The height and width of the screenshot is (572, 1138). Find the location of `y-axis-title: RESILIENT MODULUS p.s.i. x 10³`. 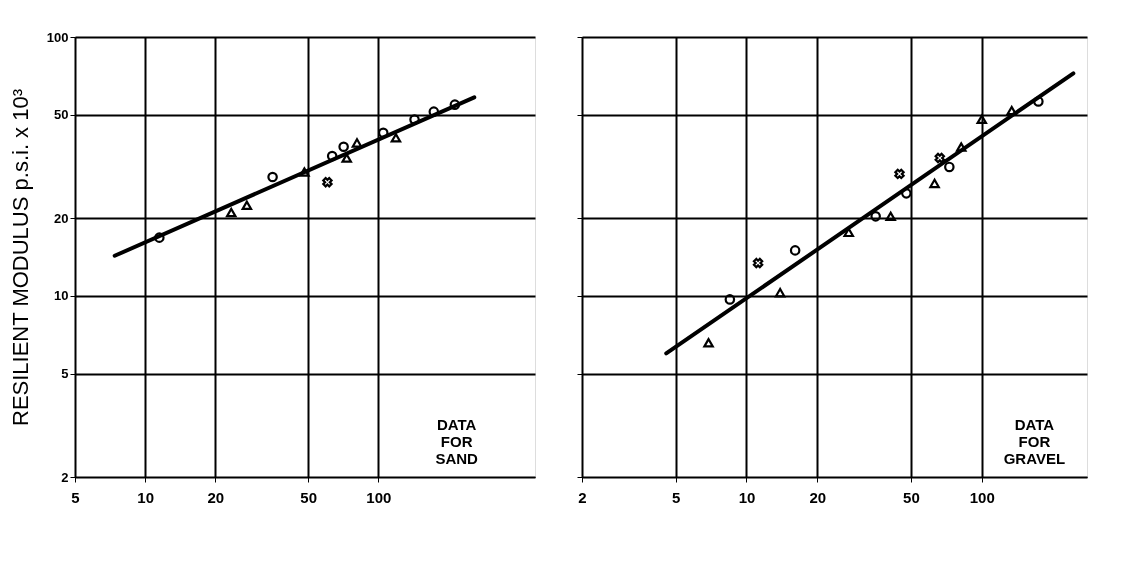

y-axis-title: RESILIENT MODULUS p.s.i. x 10³ is located at coordinates (20, 257).